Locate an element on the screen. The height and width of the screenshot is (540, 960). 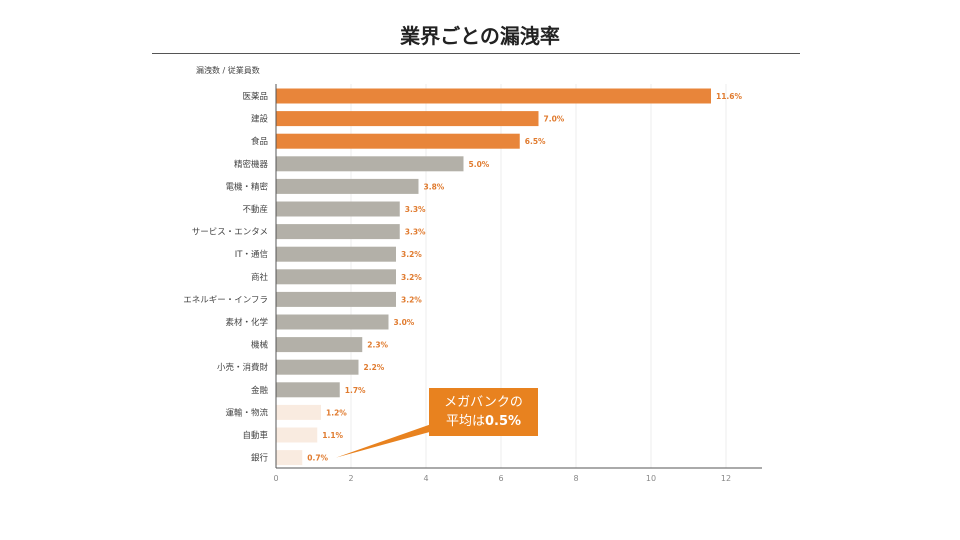
x-tick-label: 6 is located at coordinates (500, 478).